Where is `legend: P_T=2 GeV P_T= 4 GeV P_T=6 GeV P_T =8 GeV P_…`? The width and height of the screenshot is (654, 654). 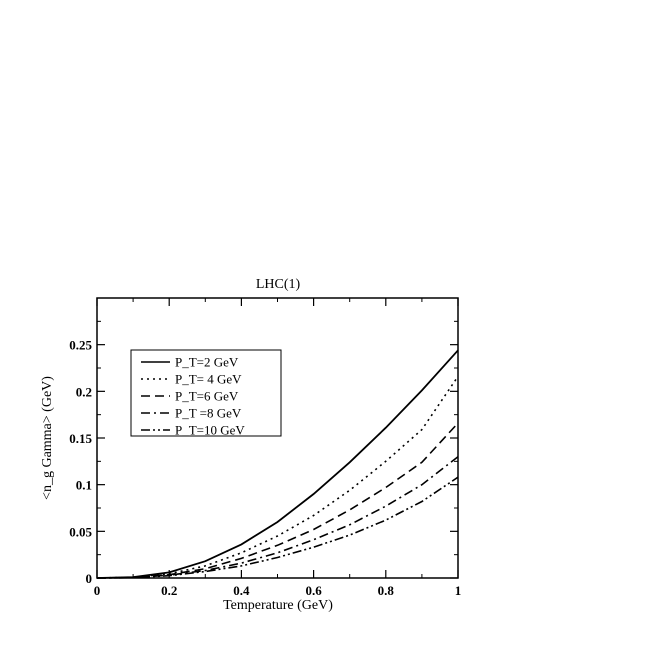 legend: P_T=2 GeV P_T= 4 GeV P_T=6 GeV P_T =8 GeV P_… is located at coordinates (206, 393).